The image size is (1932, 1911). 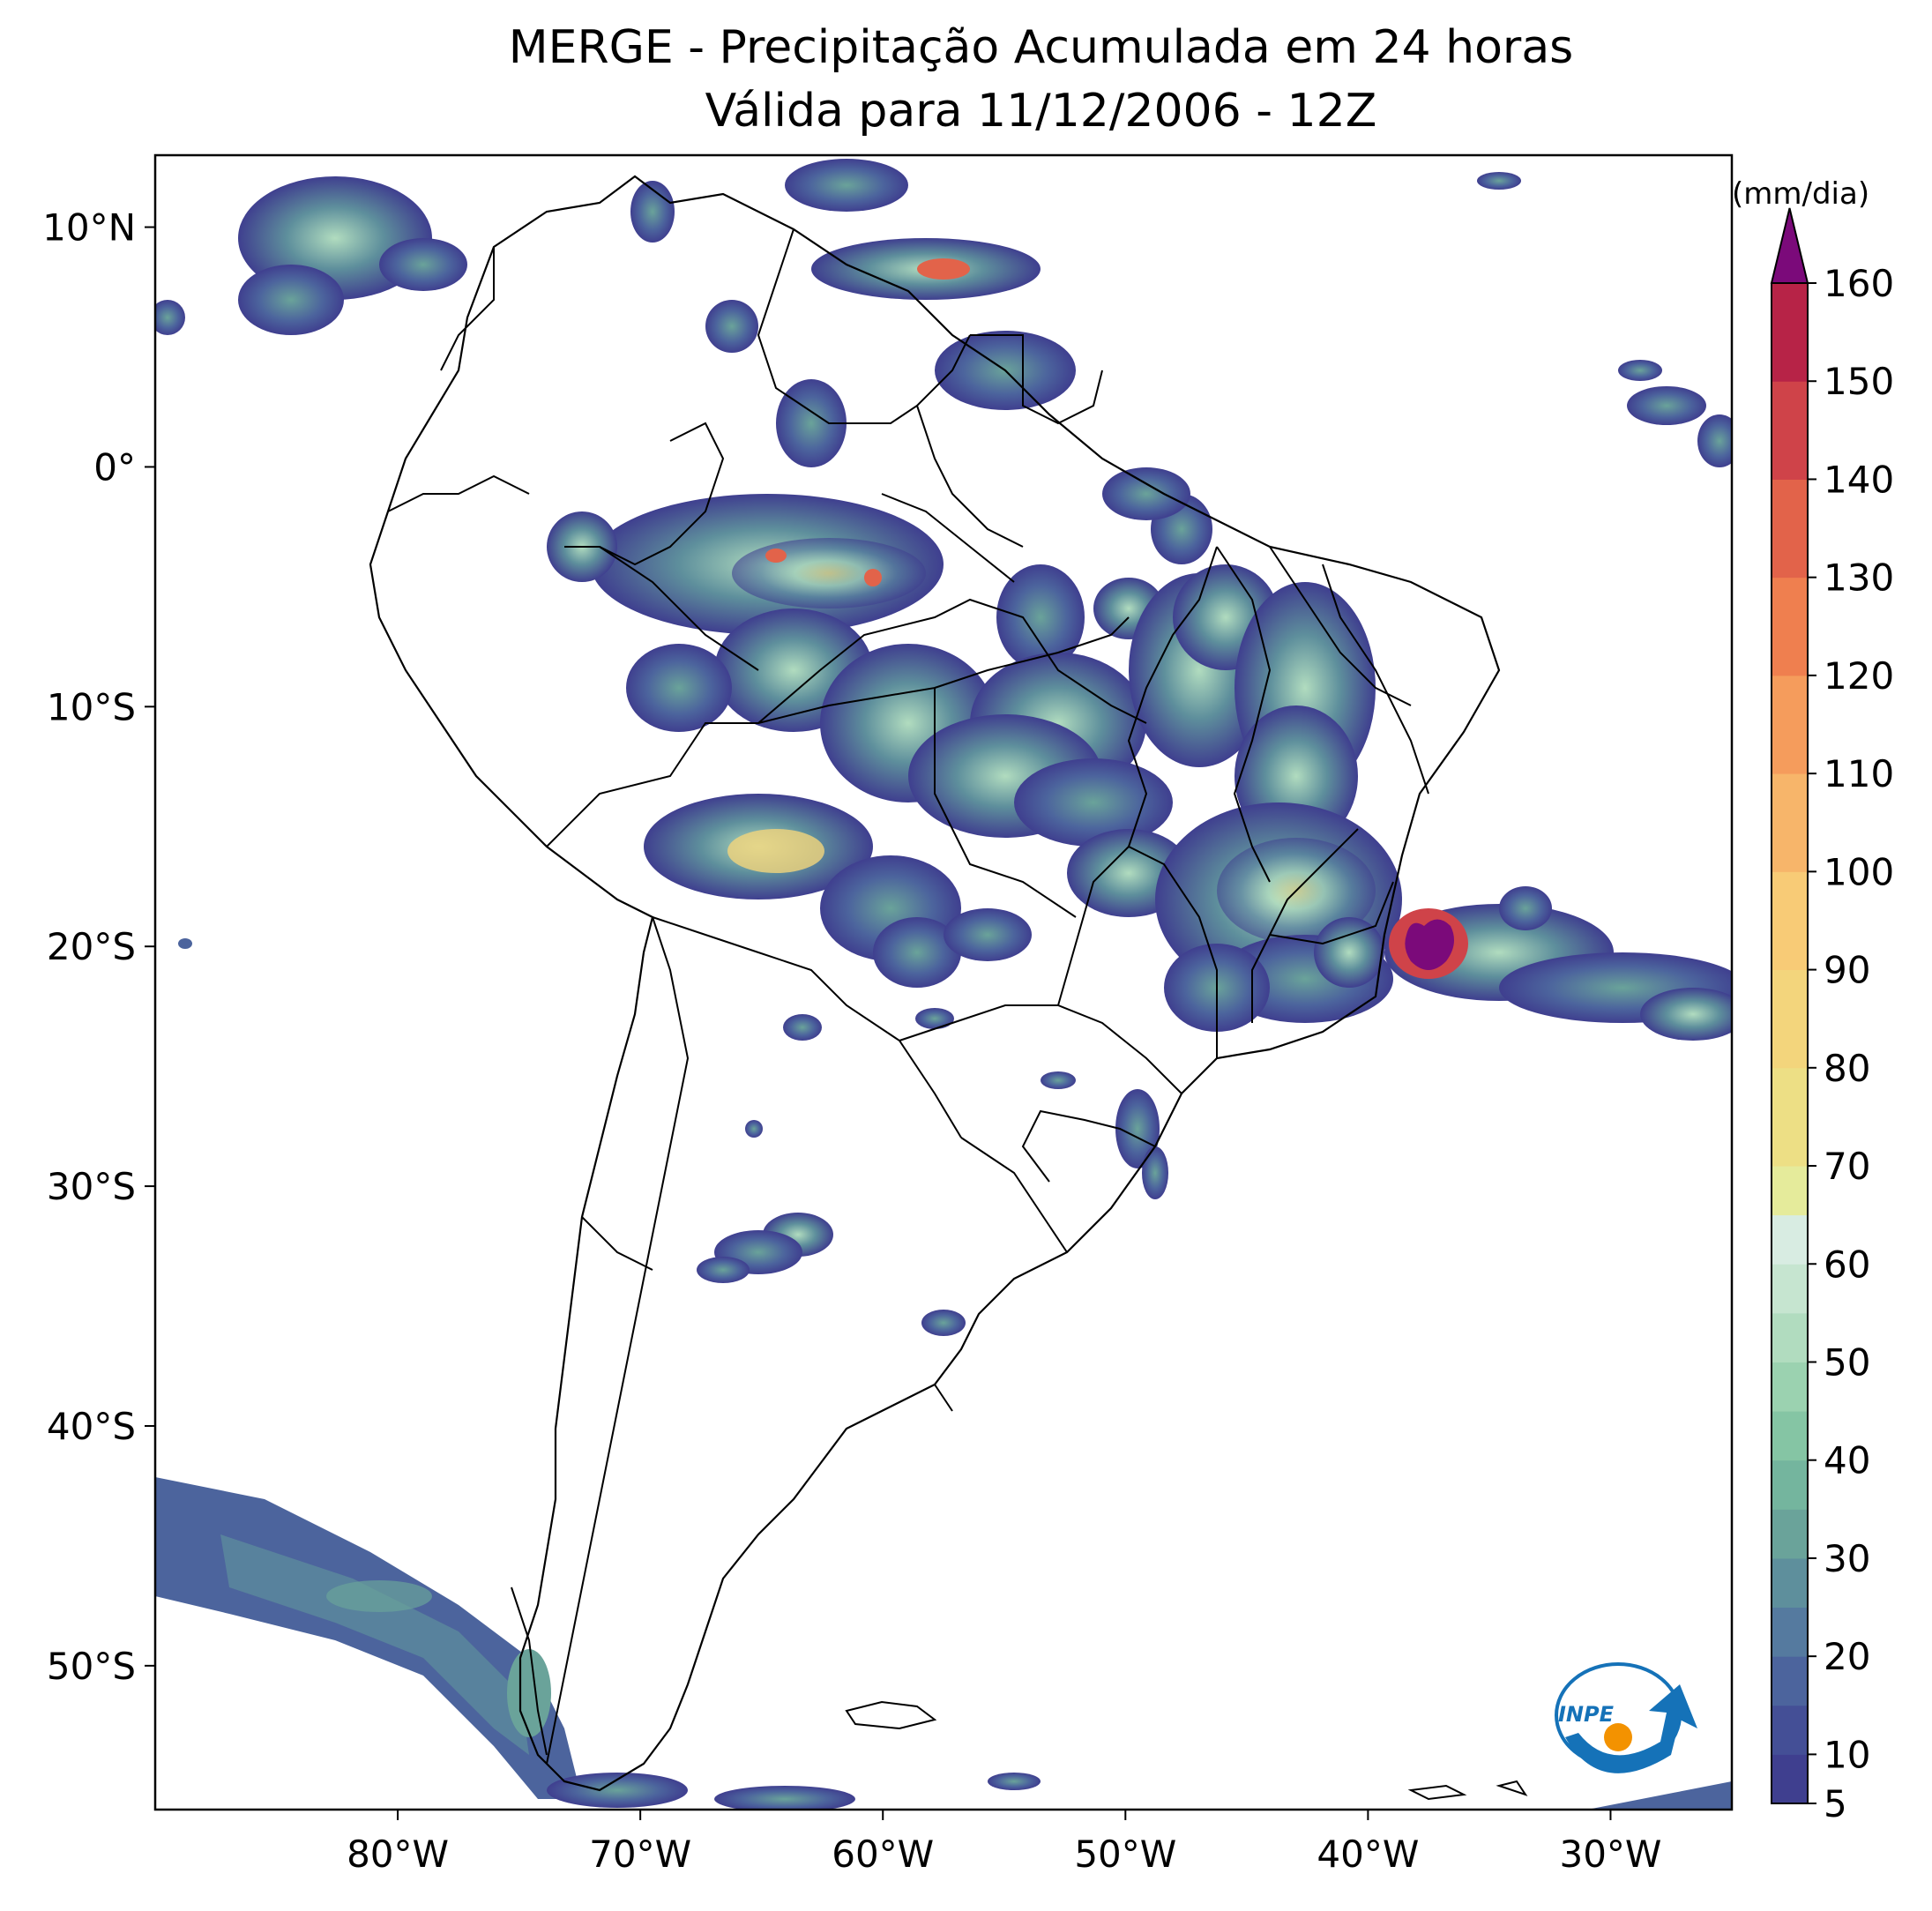 What do you see at coordinates (1847, 1166) in the screenshot?
I see `colorbar-tick-label: 70` at bounding box center [1847, 1166].